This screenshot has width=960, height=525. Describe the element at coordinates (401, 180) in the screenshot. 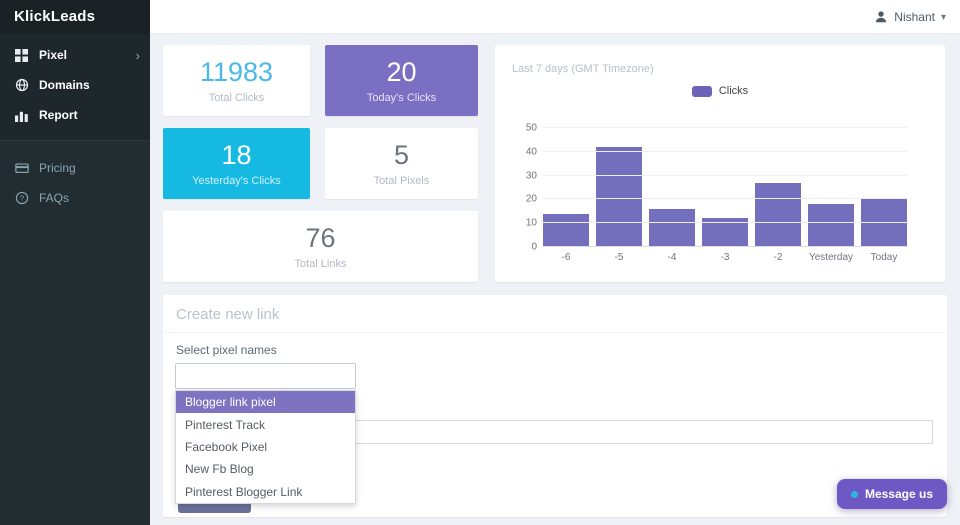

I see `stat-label: Total Pixels` at that location.